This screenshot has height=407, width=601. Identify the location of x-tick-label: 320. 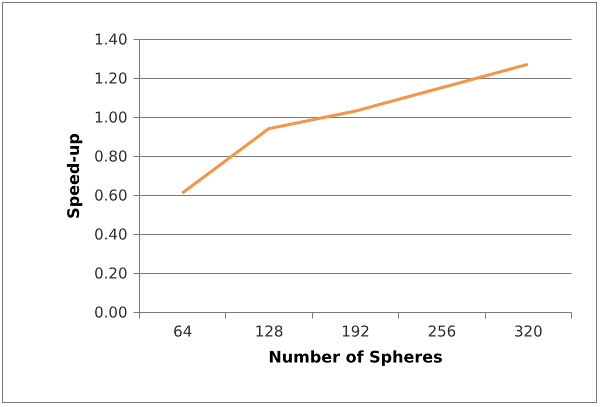
(528, 331).